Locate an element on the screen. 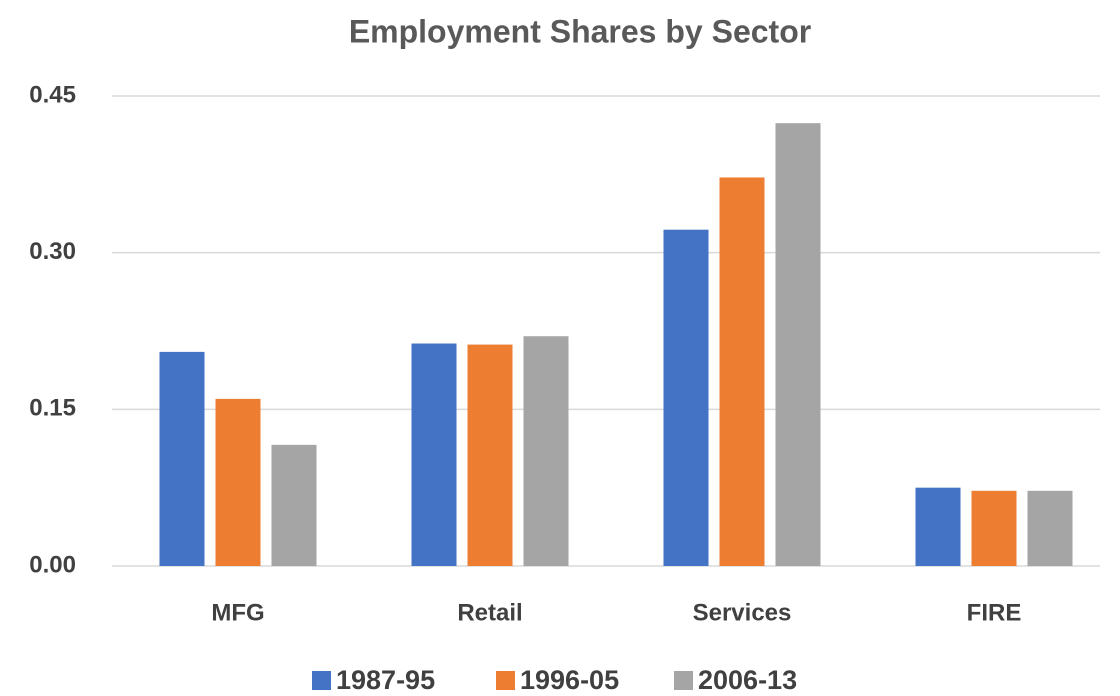  chart-title: Employment Shares by Sector is located at coordinates (580, 31).